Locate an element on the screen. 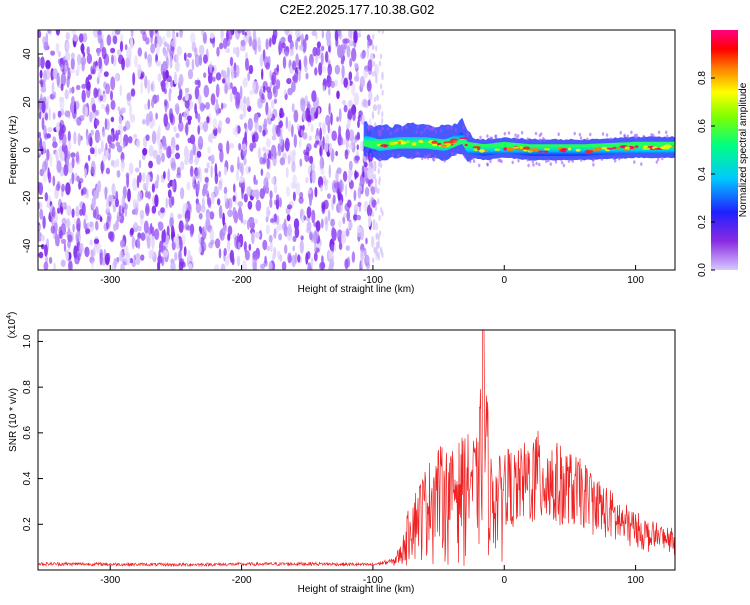 This screenshot has width=750, height=605. colorbar-ticks: 0.0 0.2 0.4 0.6 0.8 is located at coordinates (706, 174).